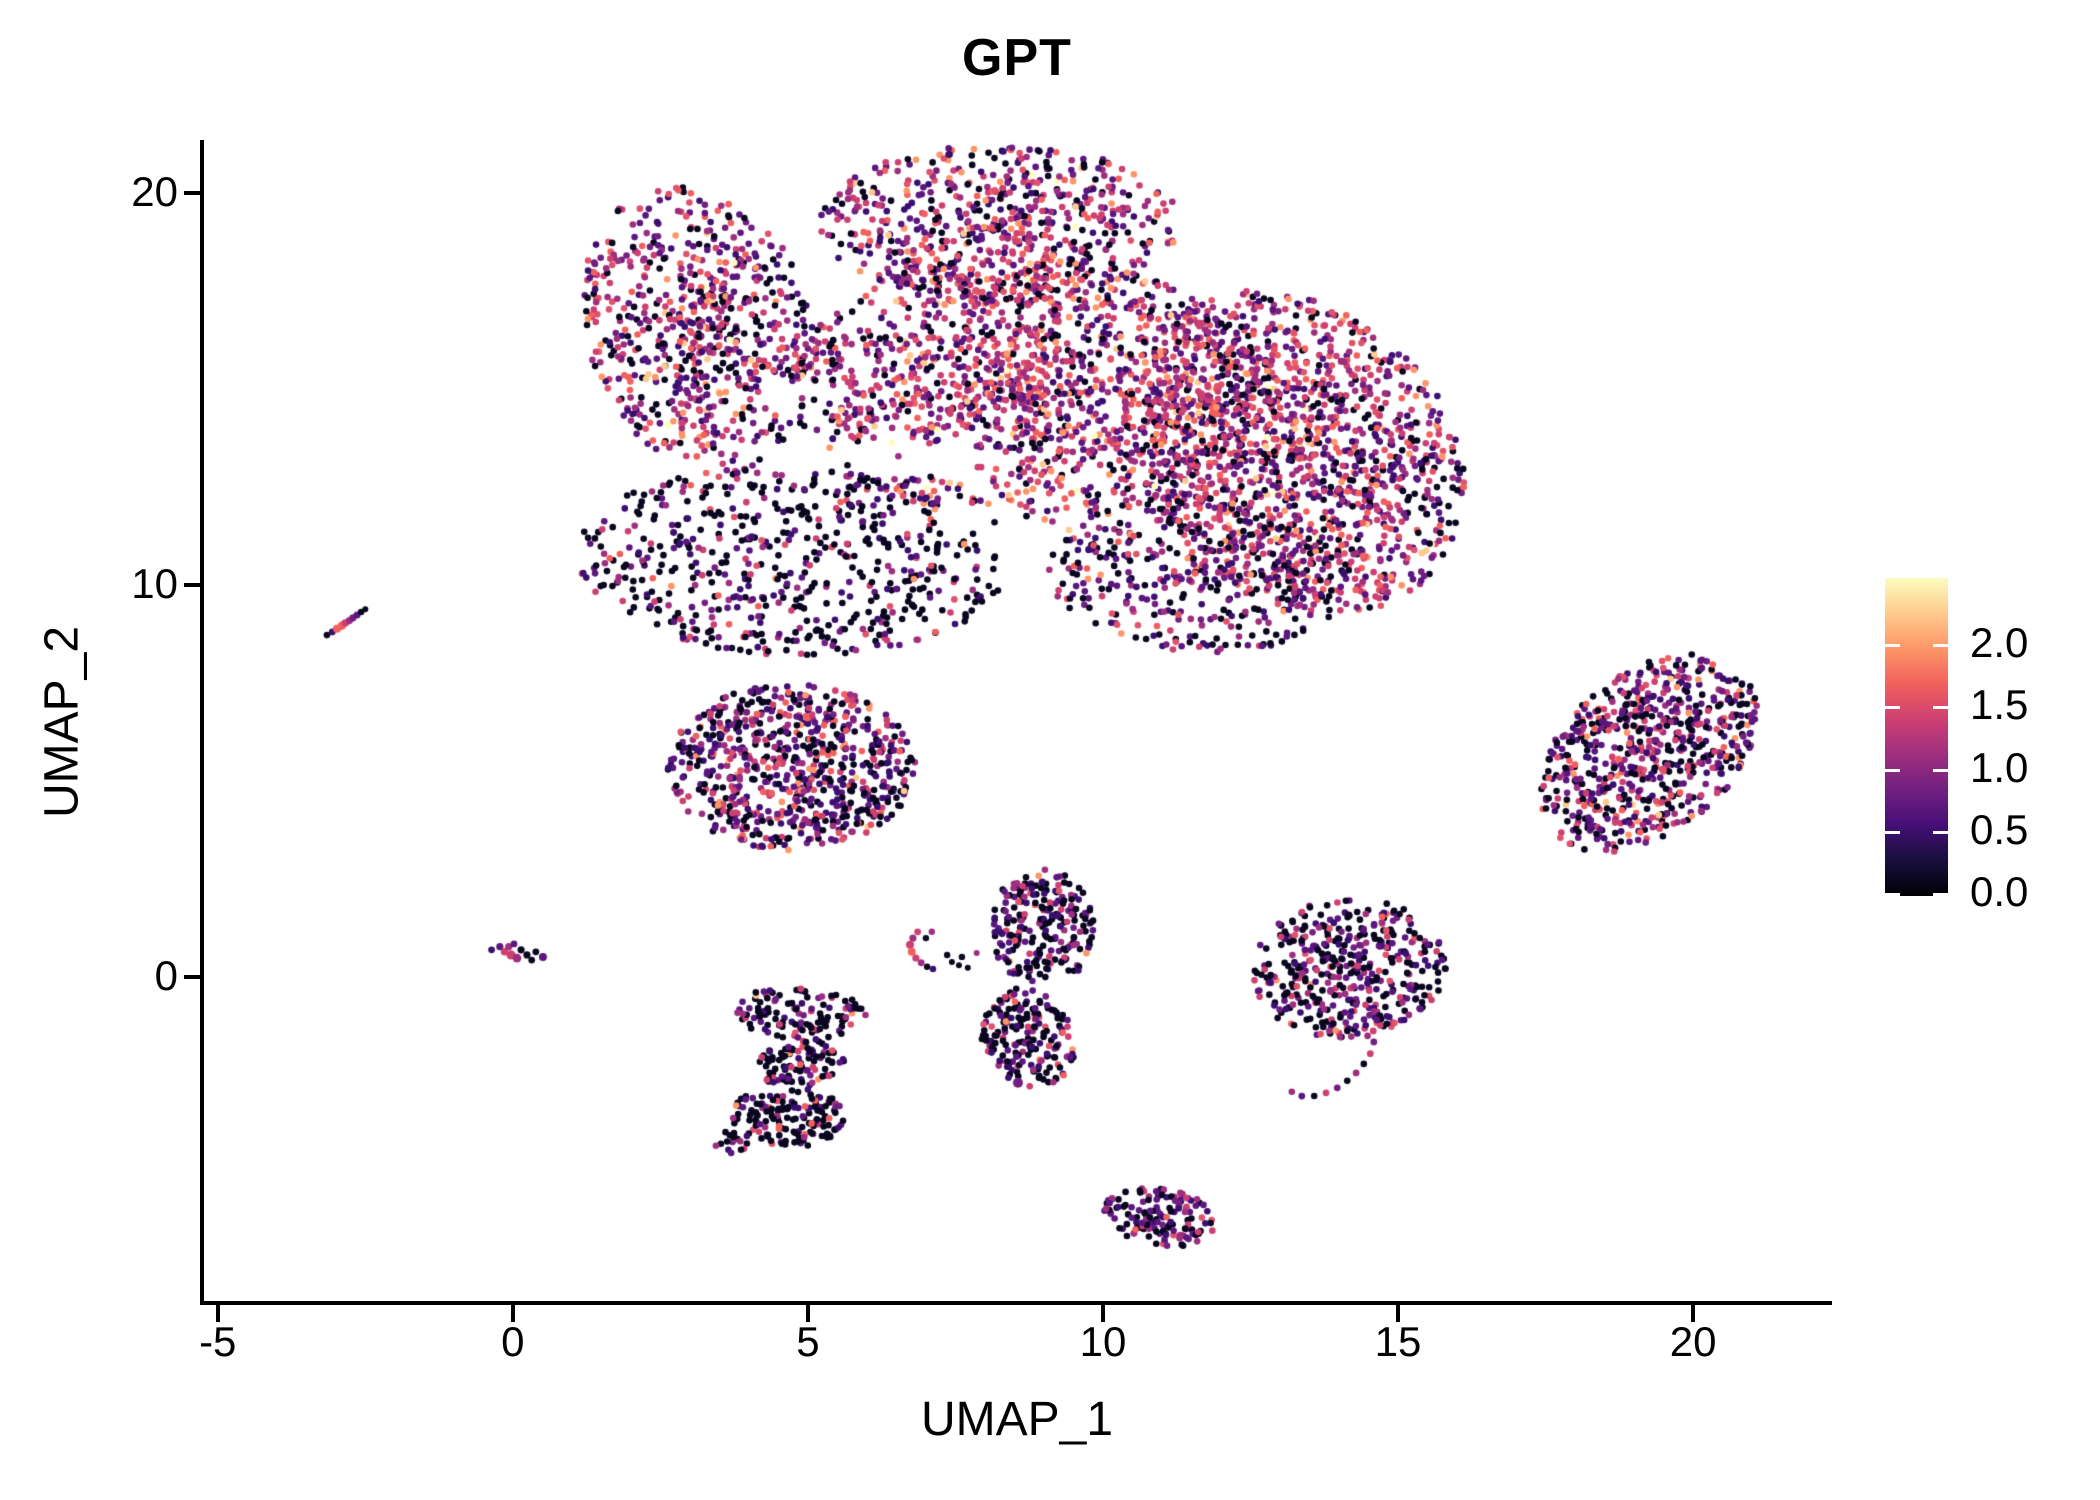  I want to click on colorbar-tick-label: 1.0, so click(1999, 767).